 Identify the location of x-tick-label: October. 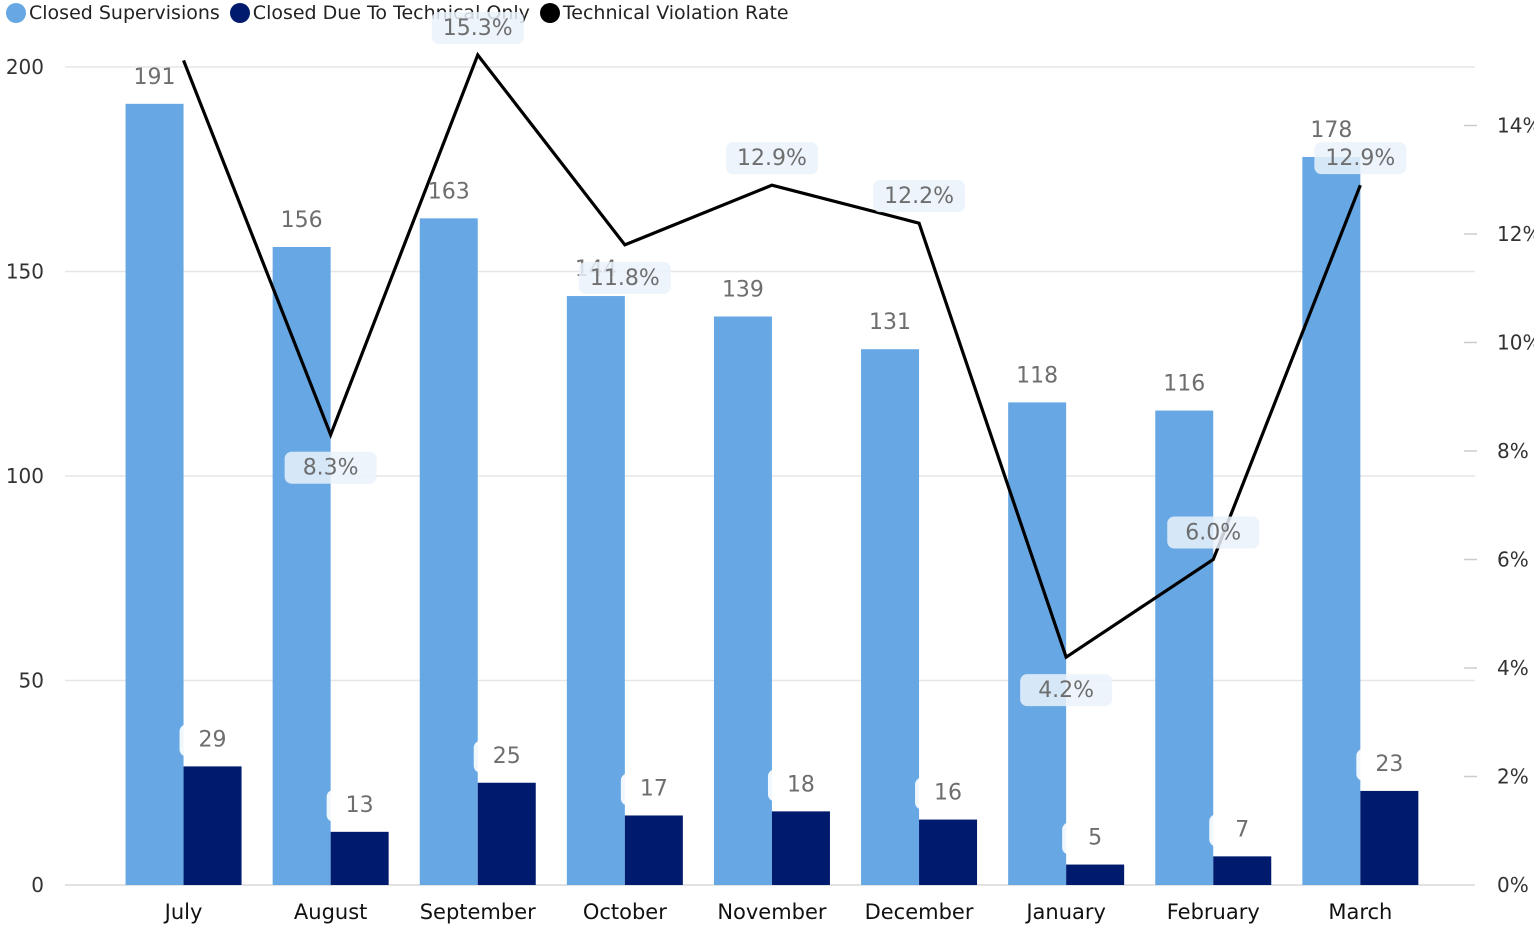
(625, 912).